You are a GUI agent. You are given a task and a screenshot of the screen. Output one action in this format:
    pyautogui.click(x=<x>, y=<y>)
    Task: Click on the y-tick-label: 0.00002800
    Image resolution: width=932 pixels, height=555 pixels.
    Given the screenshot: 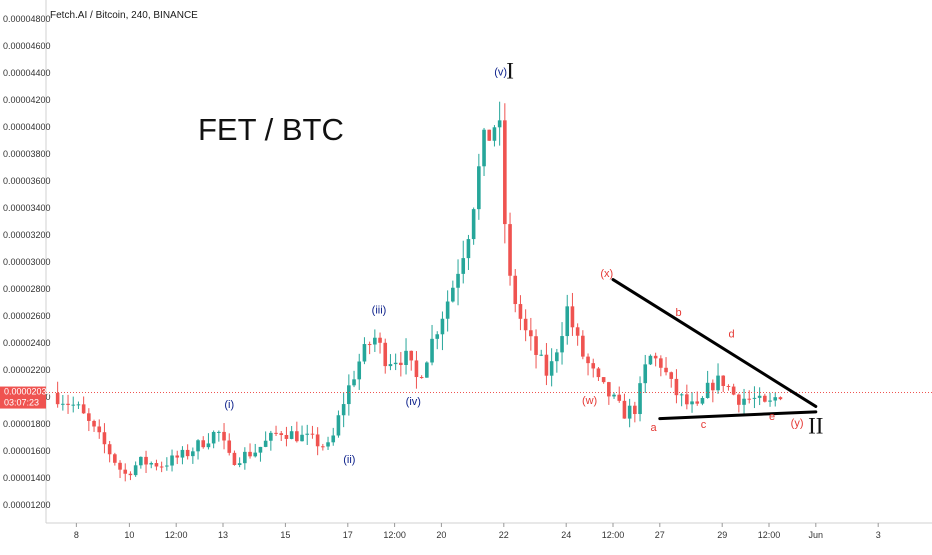 What is the action you would take?
    pyautogui.click(x=27, y=289)
    